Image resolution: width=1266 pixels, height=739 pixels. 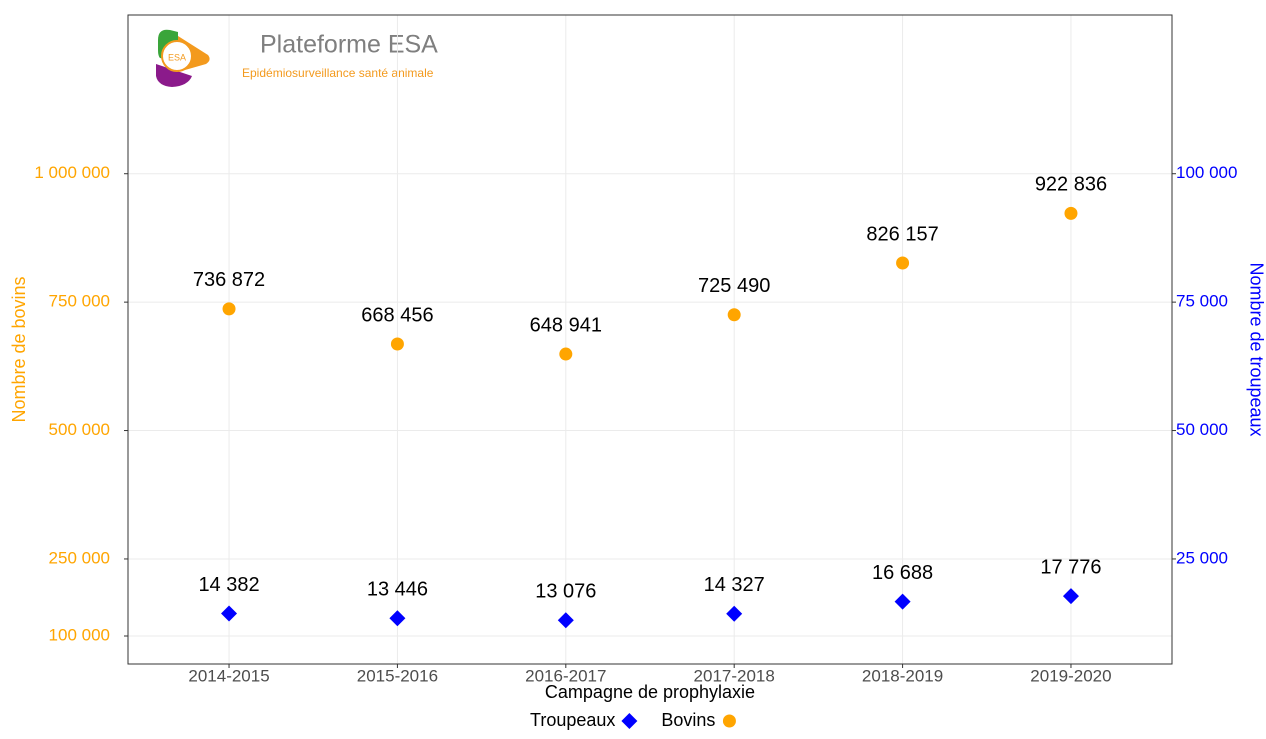 I want to click on y-tick-label: 500 000, so click(x=79, y=429).